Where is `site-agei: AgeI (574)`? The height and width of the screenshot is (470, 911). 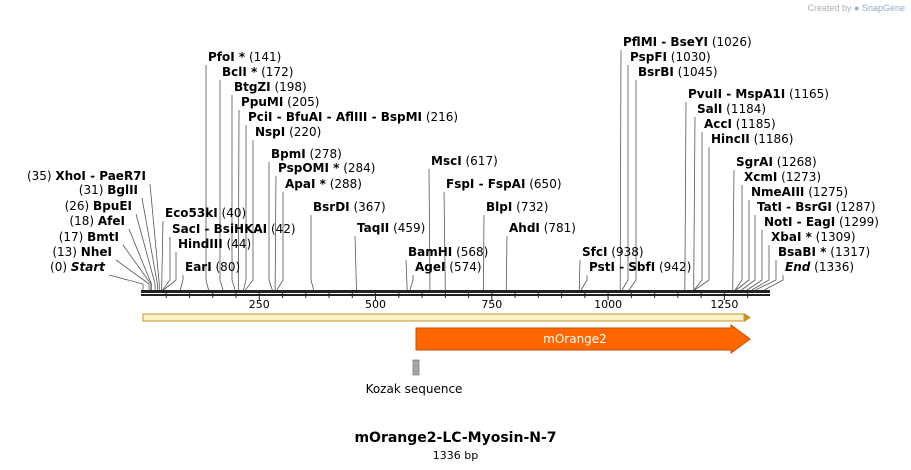 site-agei: AgeI (574) is located at coordinates (448, 267).